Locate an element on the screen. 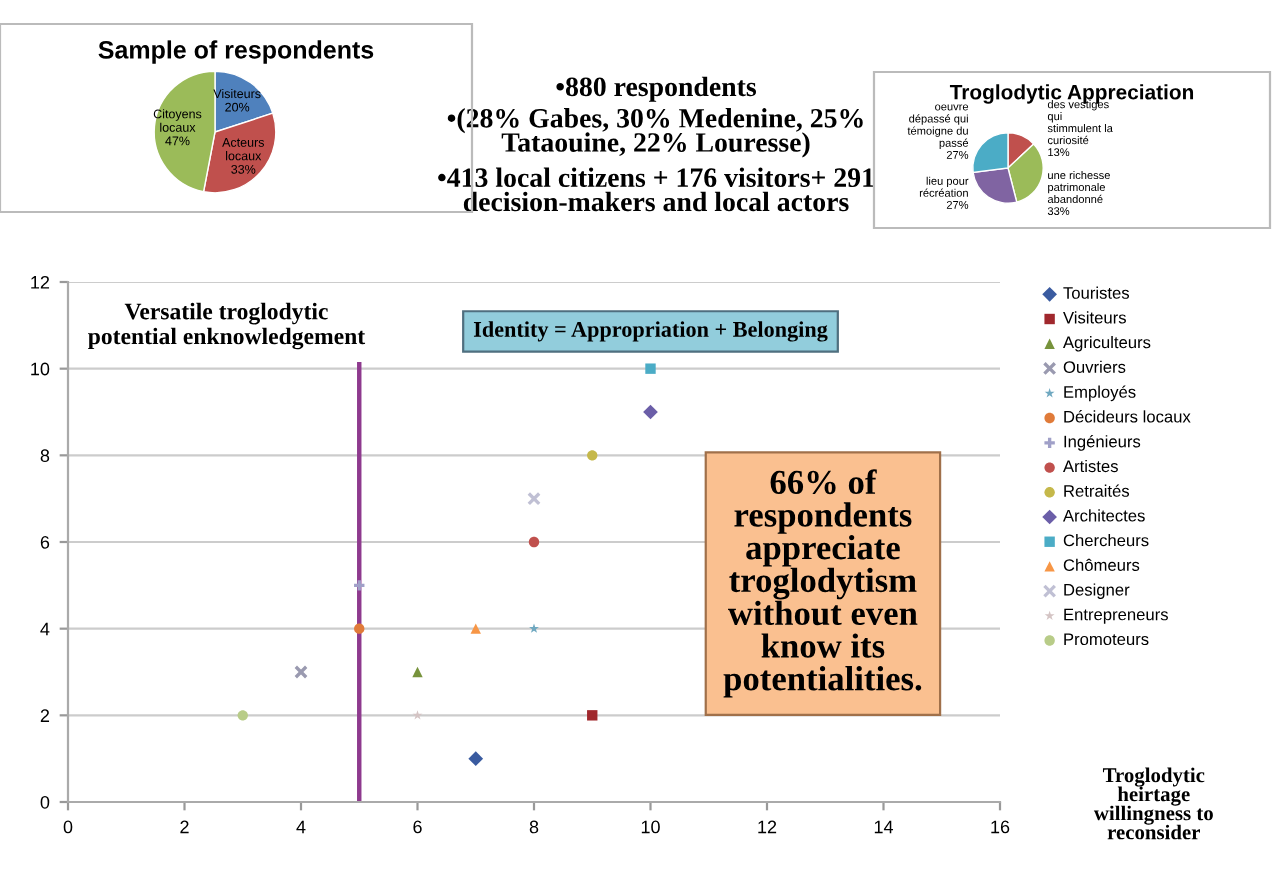 Image resolution: width=1276 pixels, height=876 pixels. legend-label: Retraités is located at coordinates (1097, 490).